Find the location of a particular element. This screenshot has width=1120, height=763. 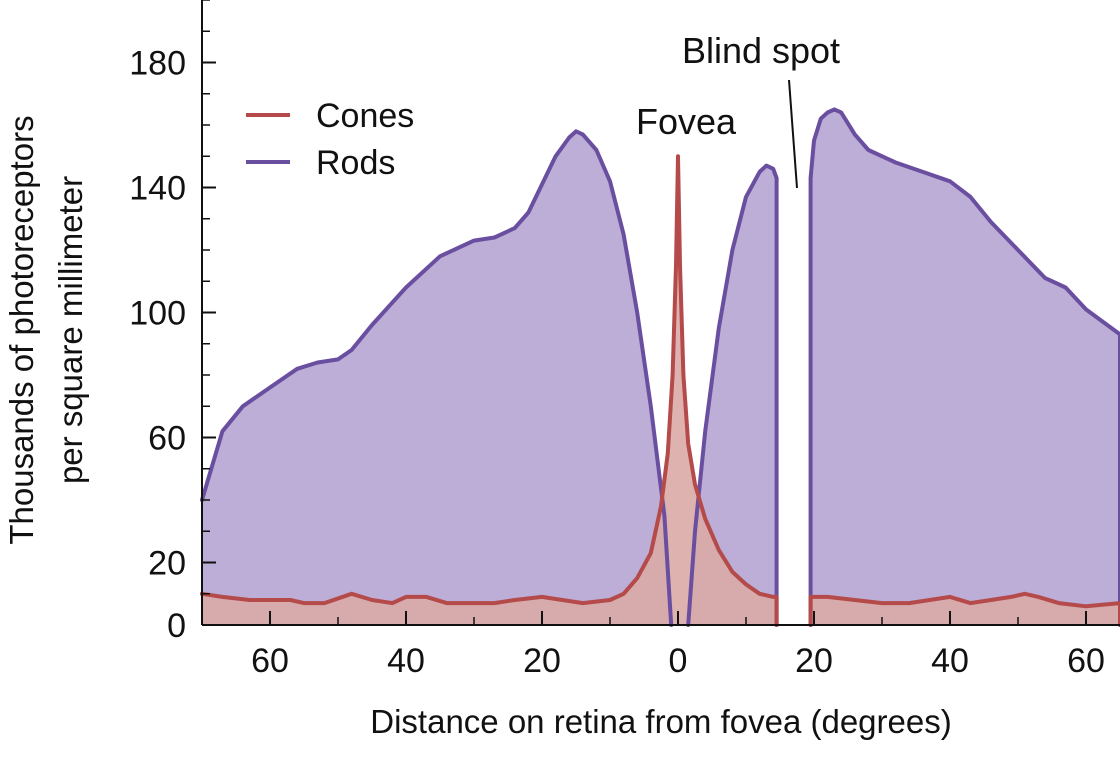

y-tick-label: 60 is located at coordinates (167, 439).